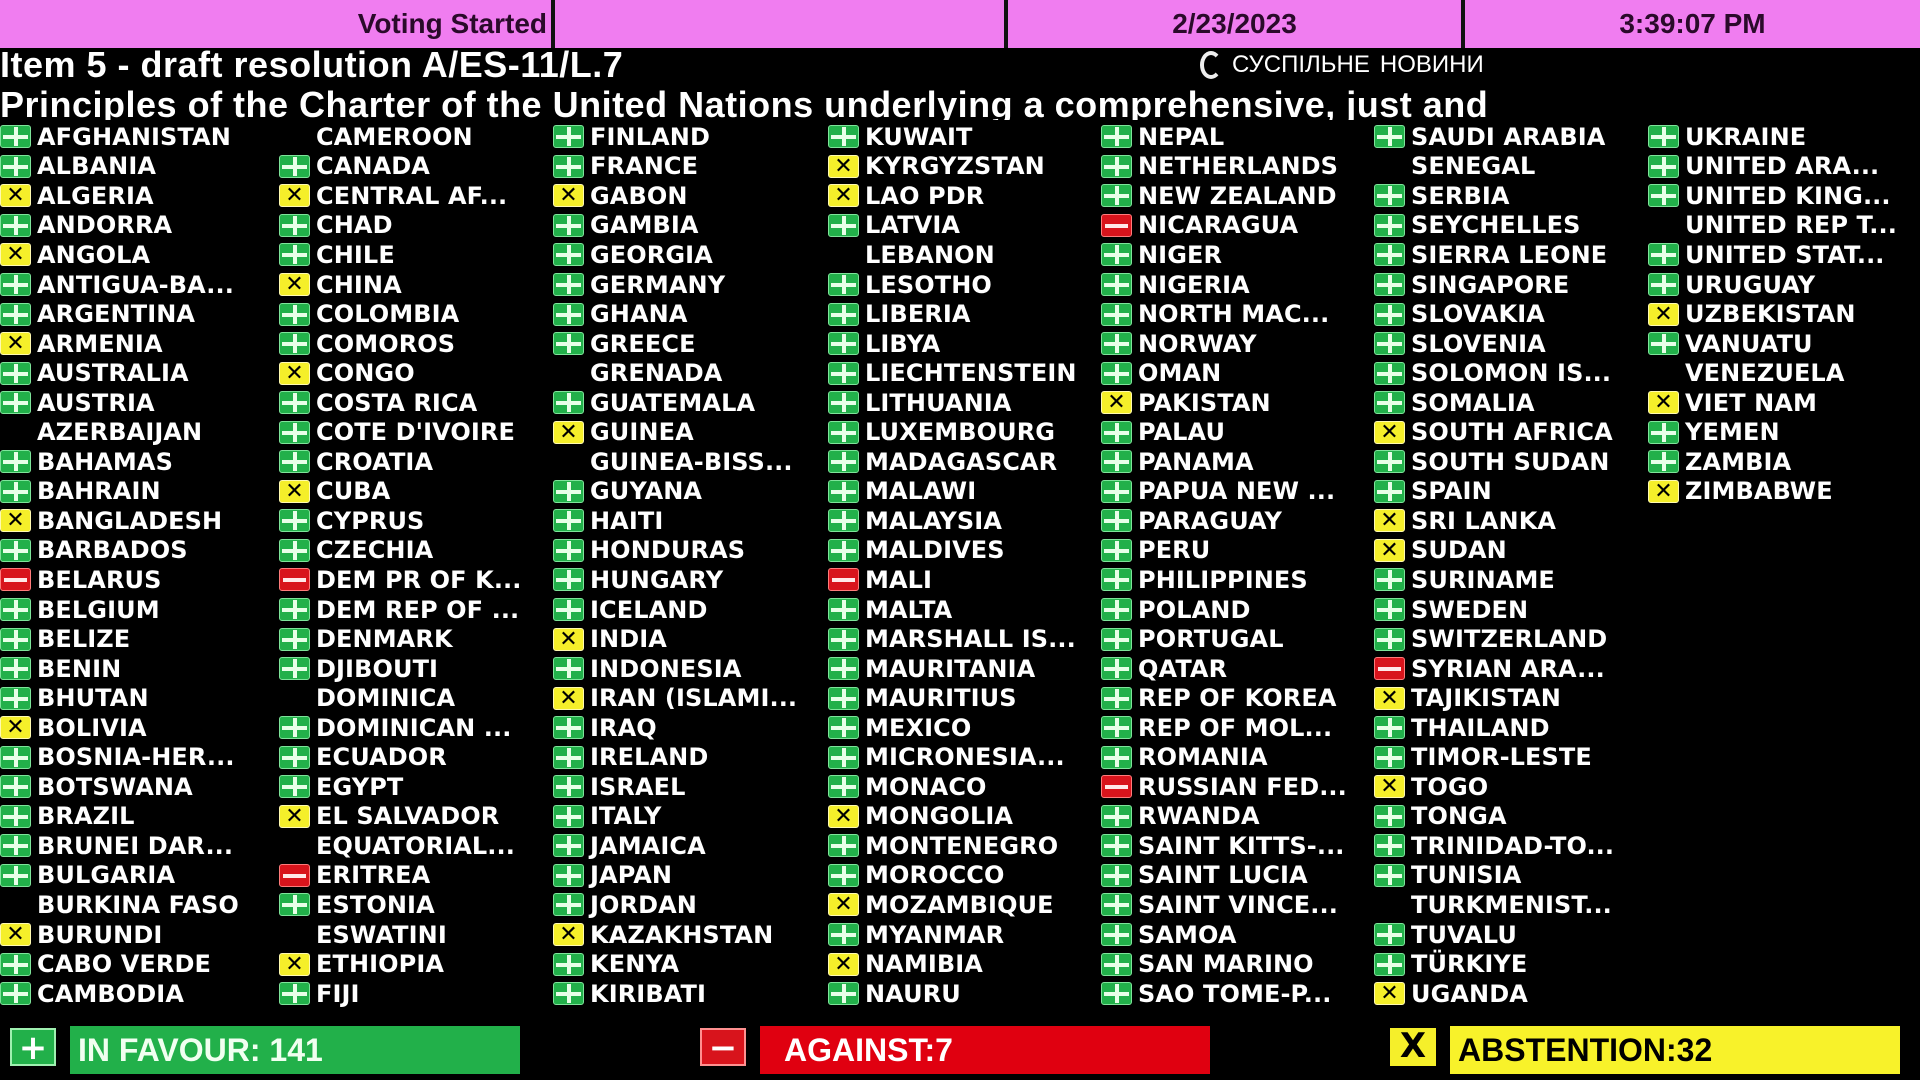 The image size is (1920, 1080). What do you see at coordinates (1204, 402) in the screenshot?
I see `country-name: PAKISTAN` at bounding box center [1204, 402].